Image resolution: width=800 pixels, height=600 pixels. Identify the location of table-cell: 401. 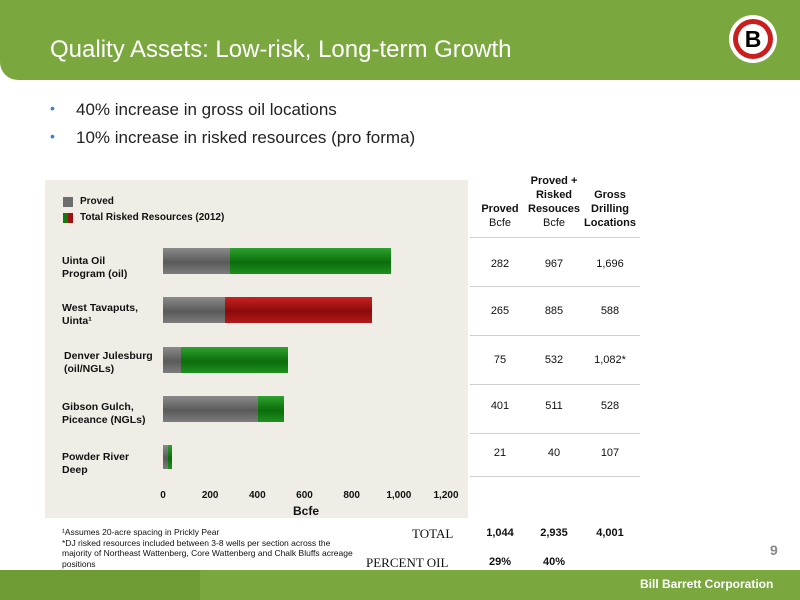
(500, 406).